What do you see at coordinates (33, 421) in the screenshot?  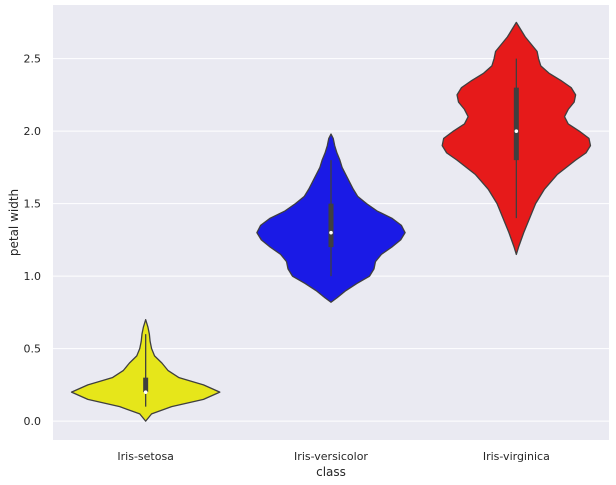 I see `y-tick-label: 0.0` at bounding box center [33, 421].